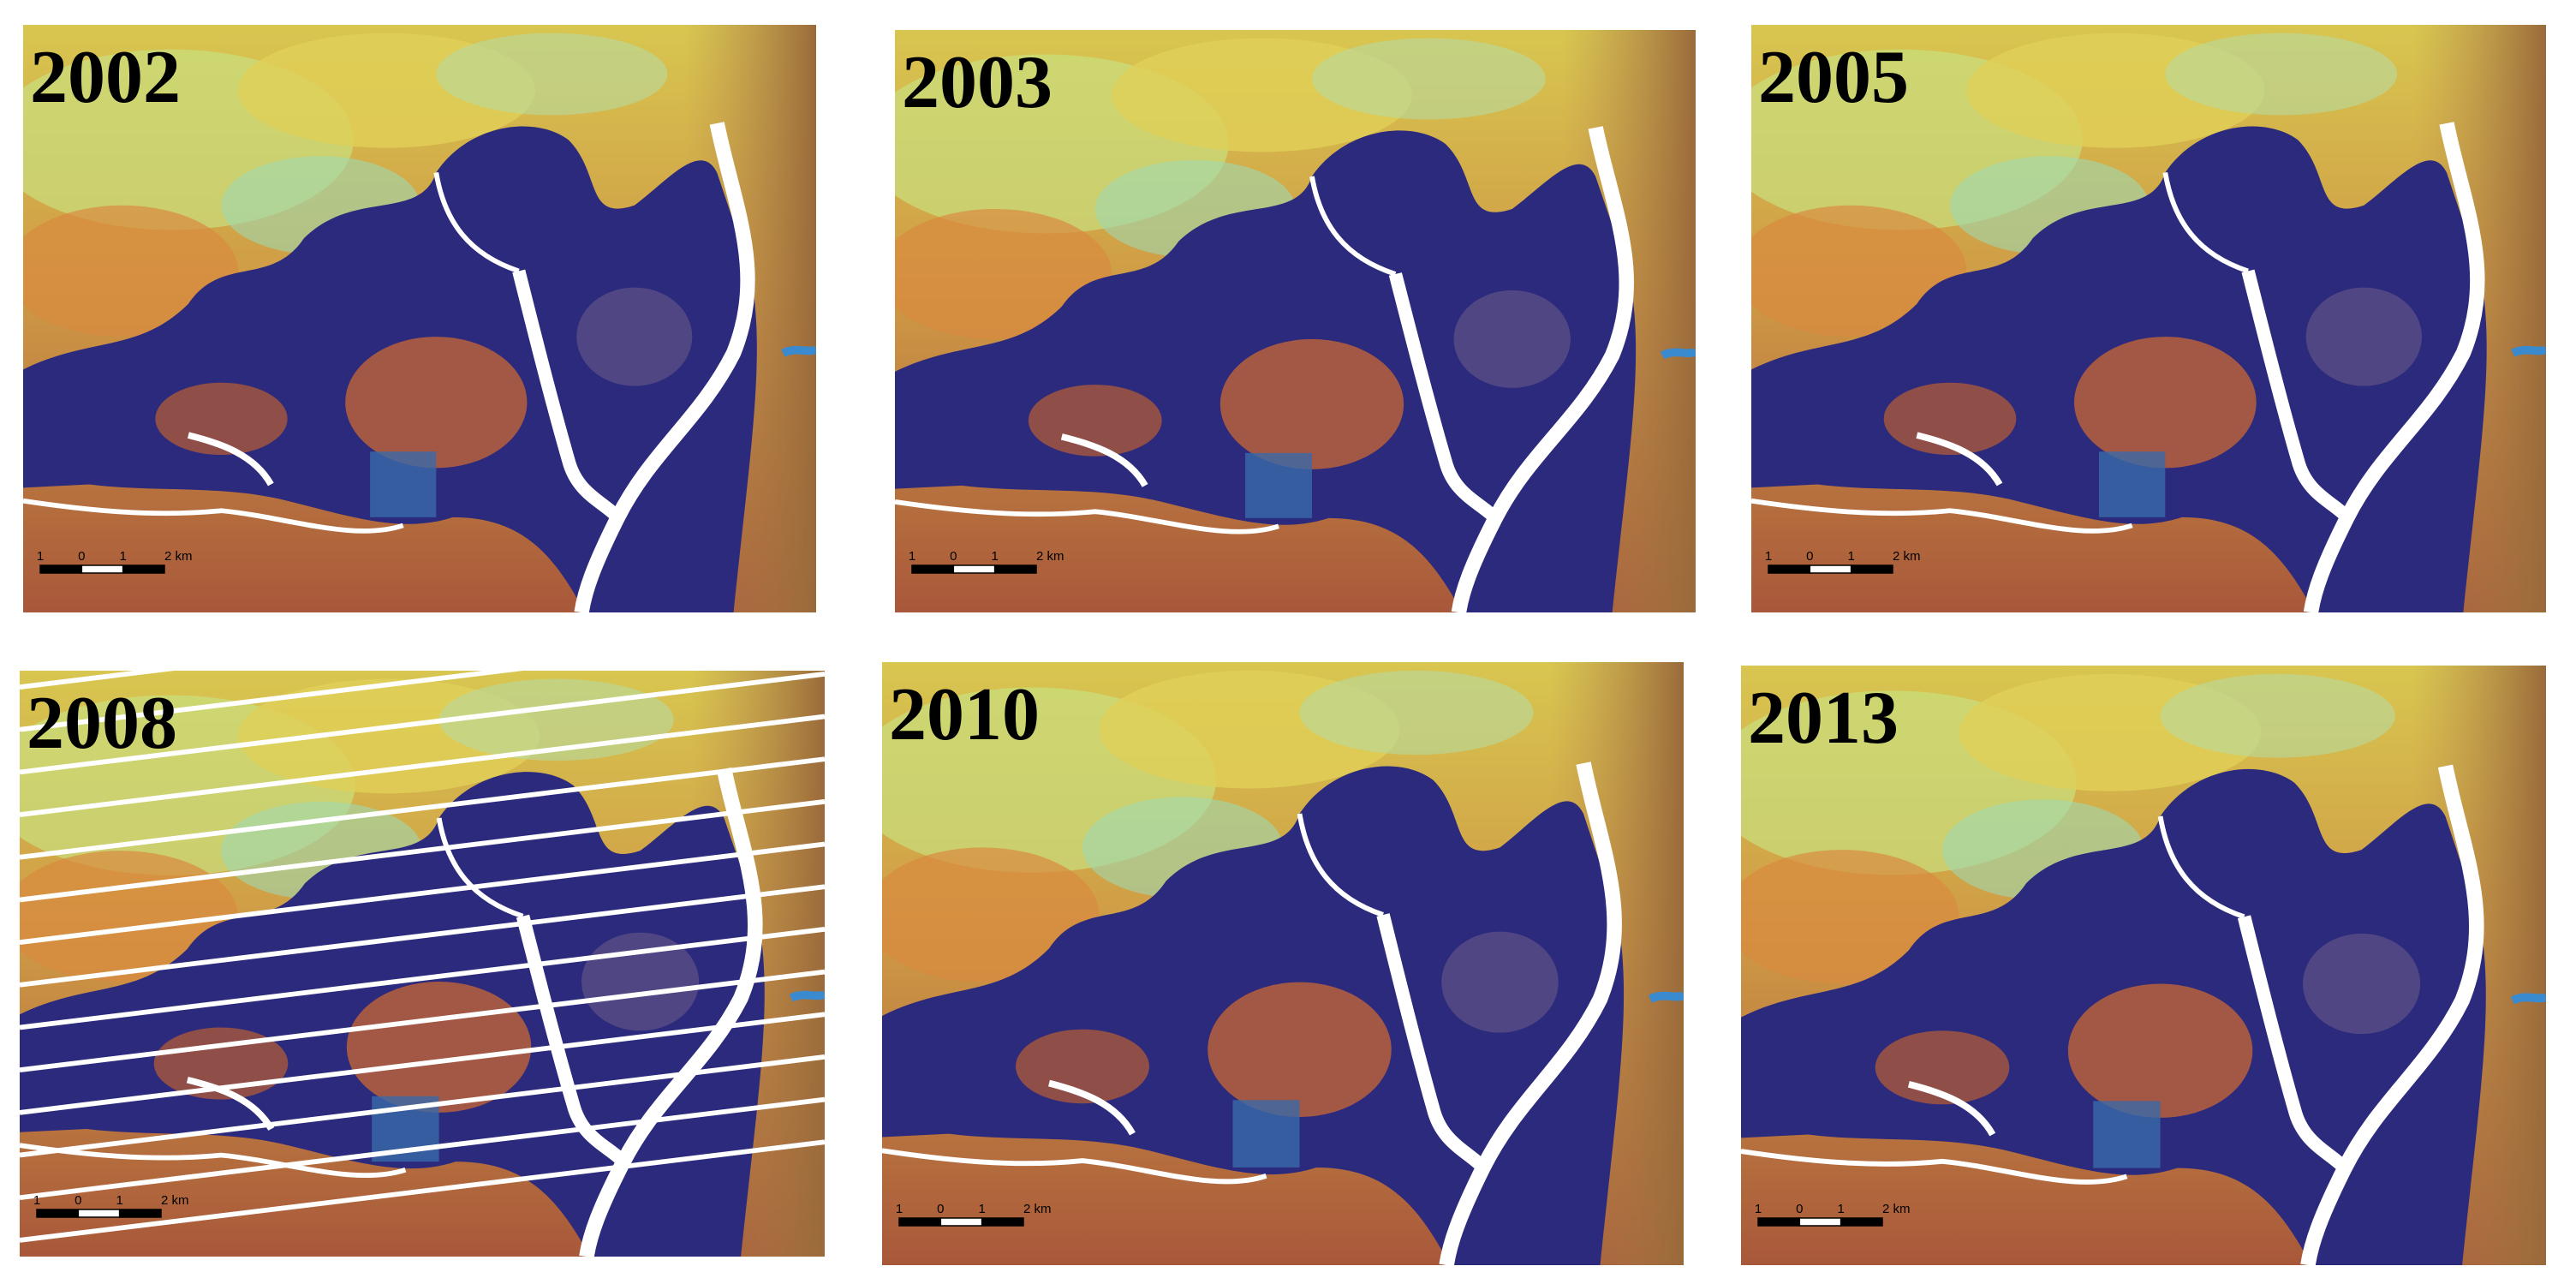 This screenshot has height=1284, width=2576. Describe the element at coordinates (2132, 318) in the screenshot. I see `map-panel: 2005 1 0 1 2 km` at that location.